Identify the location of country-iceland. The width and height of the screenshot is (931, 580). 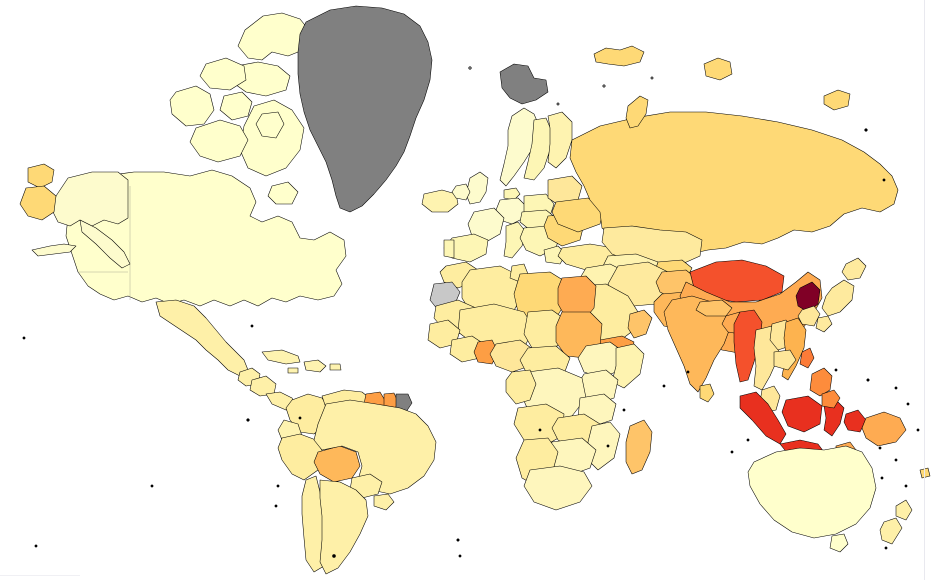
(440, 201).